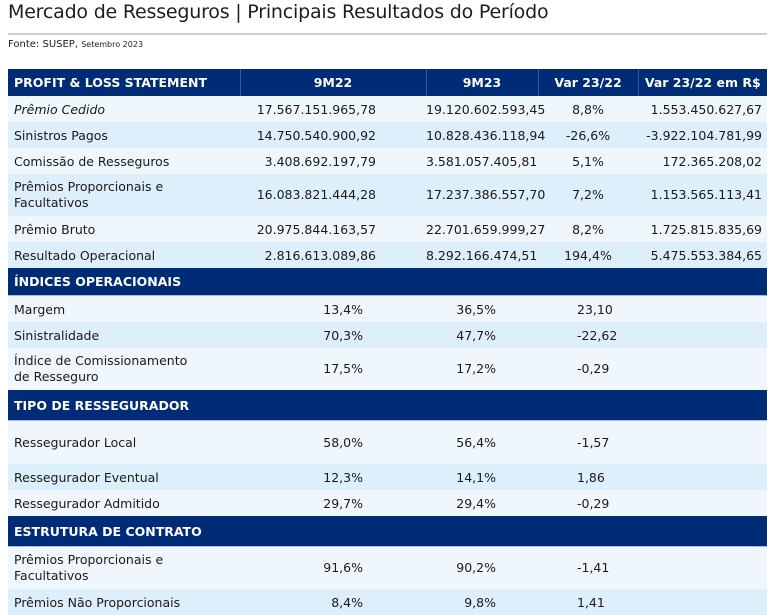 Image resolution: width=773 pixels, height=615 pixels. What do you see at coordinates (124, 308) in the screenshot?
I see `row-label: Margem` at bounding box center [124, 308].